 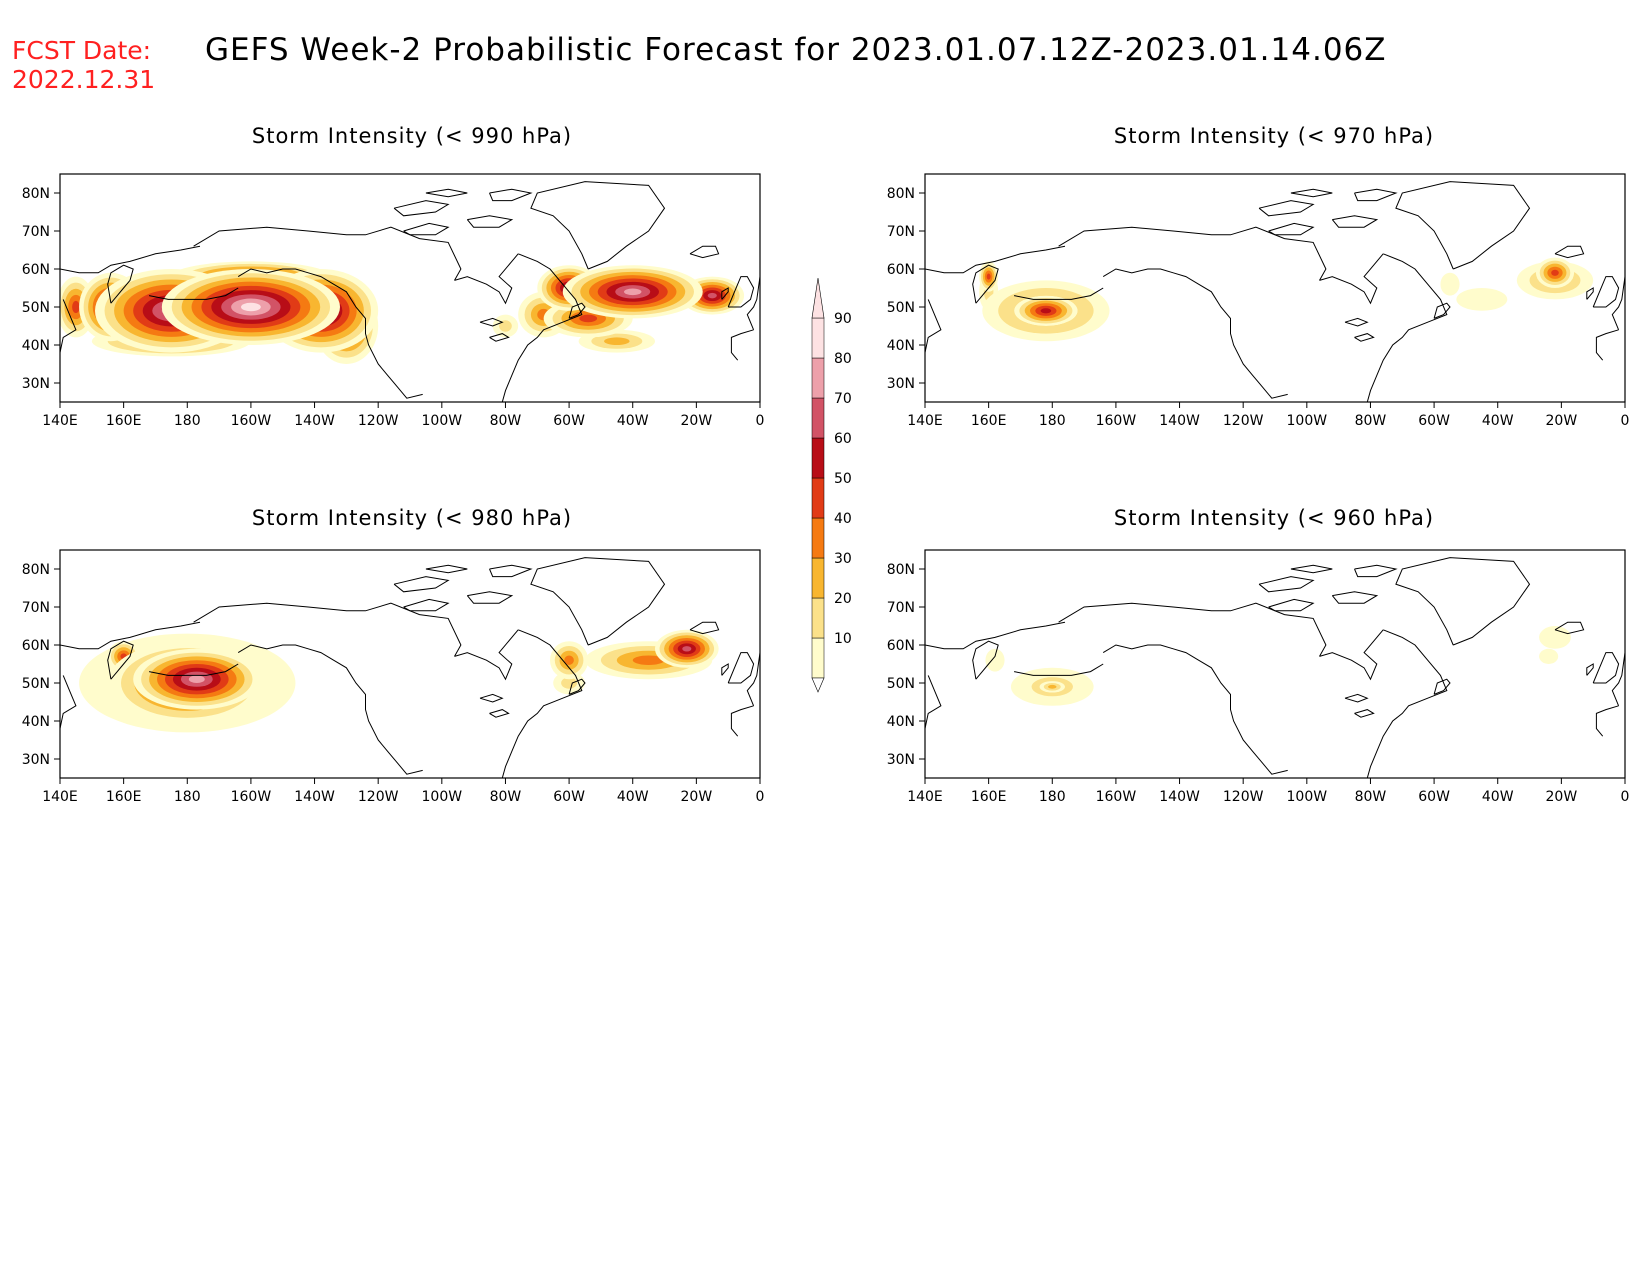 What do you see at coordinates (633, 797) in the screenshot?
I see `lon-tick-label: 40W` at bounding box center [633, 797].